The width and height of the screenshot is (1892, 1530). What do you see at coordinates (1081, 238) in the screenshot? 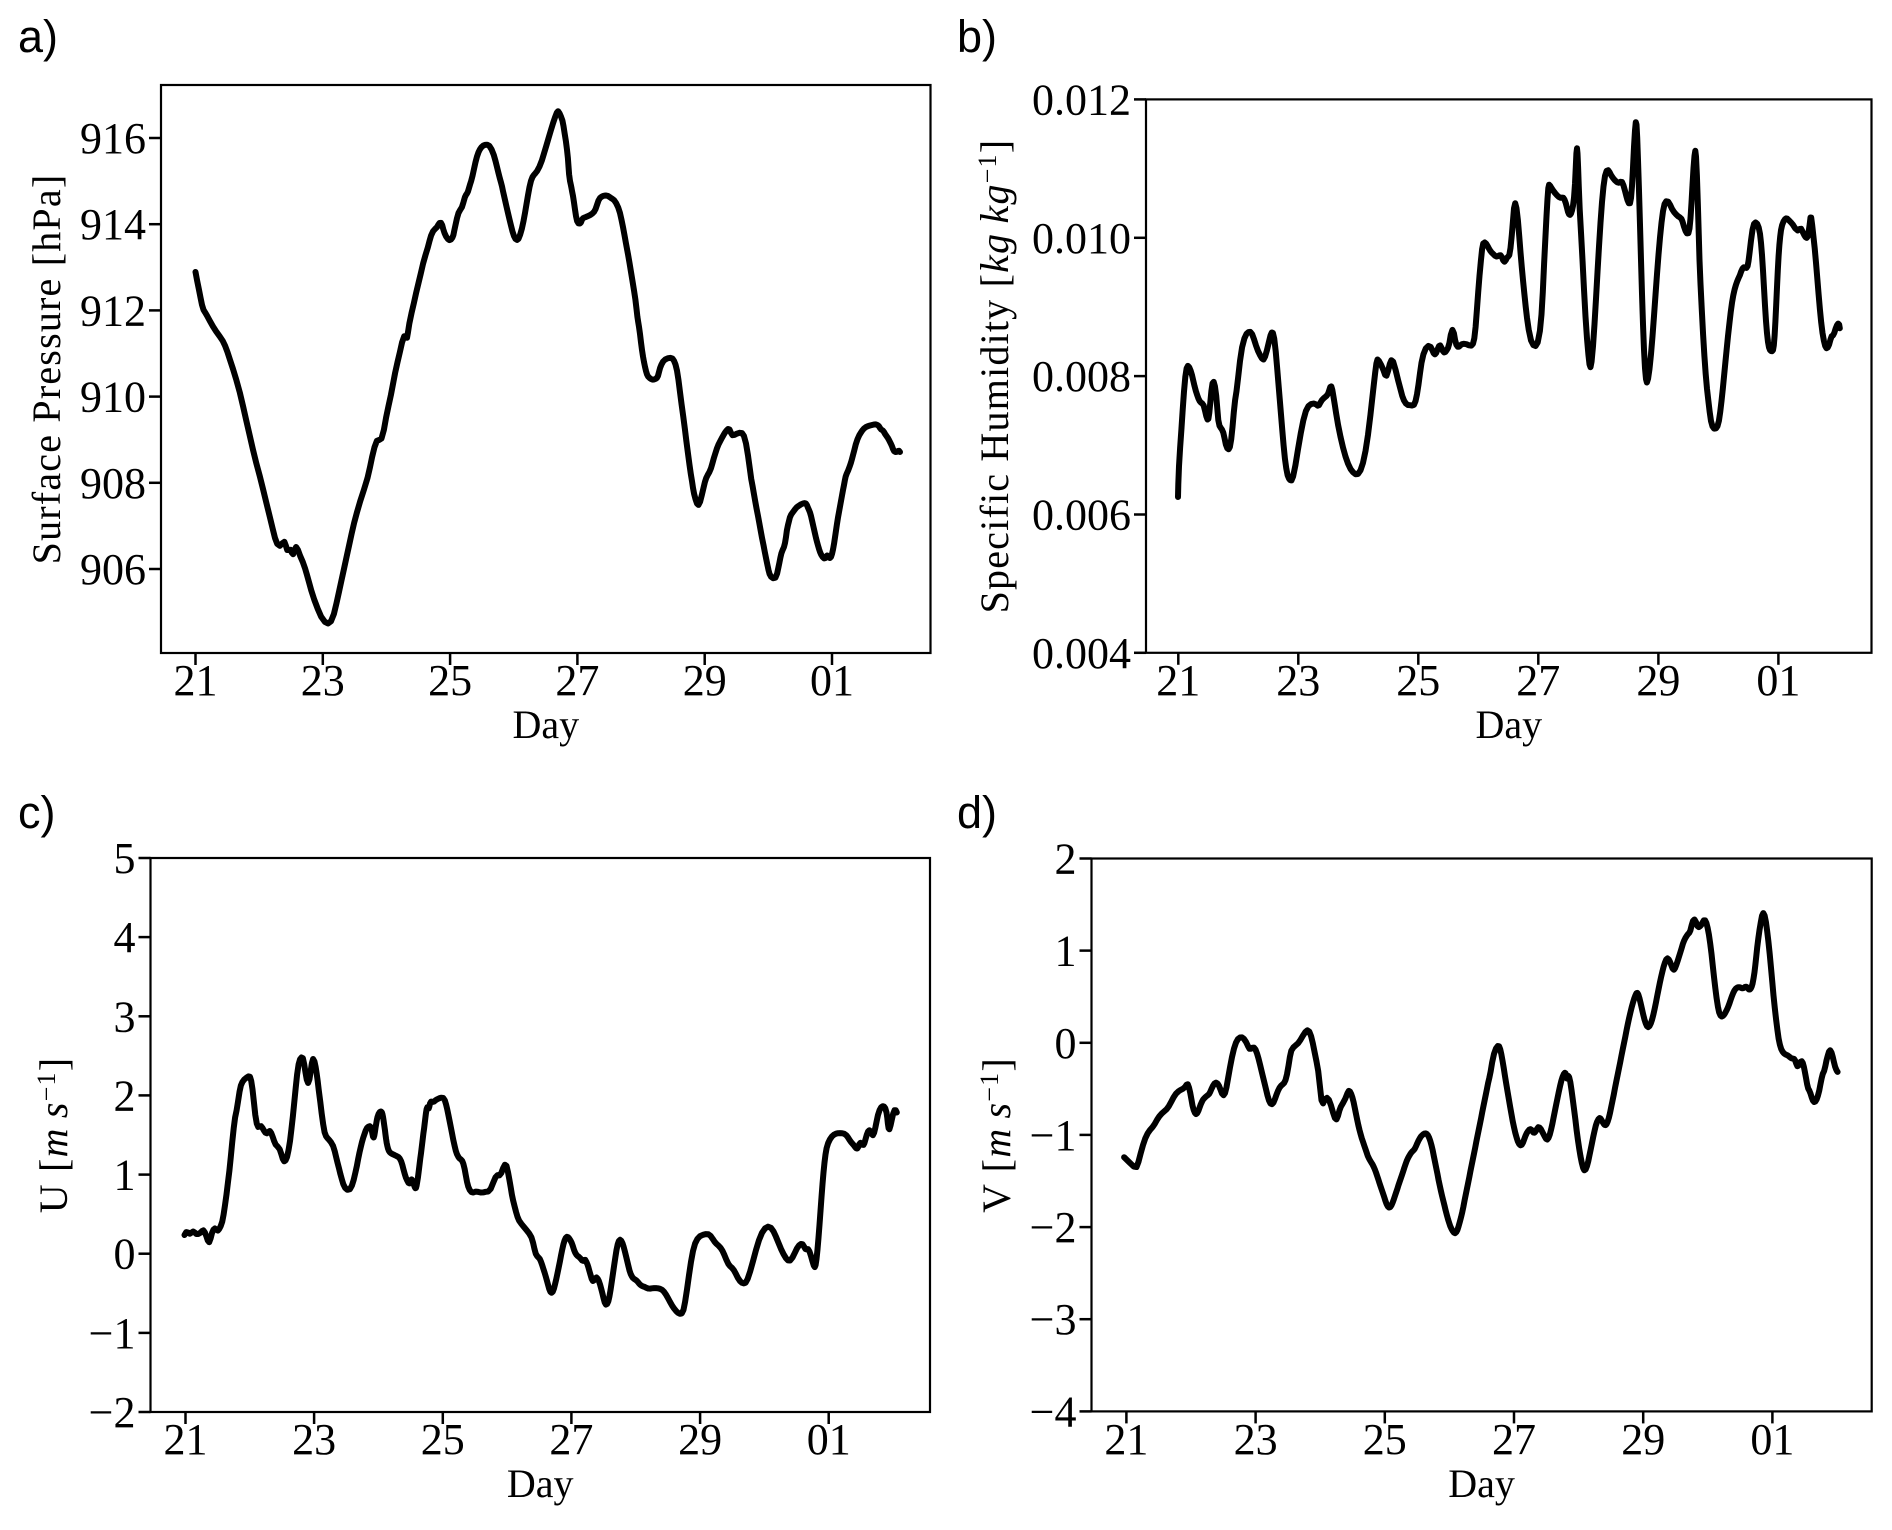
I see `svg-text: 0.010` at bounding box center [1081, 238].